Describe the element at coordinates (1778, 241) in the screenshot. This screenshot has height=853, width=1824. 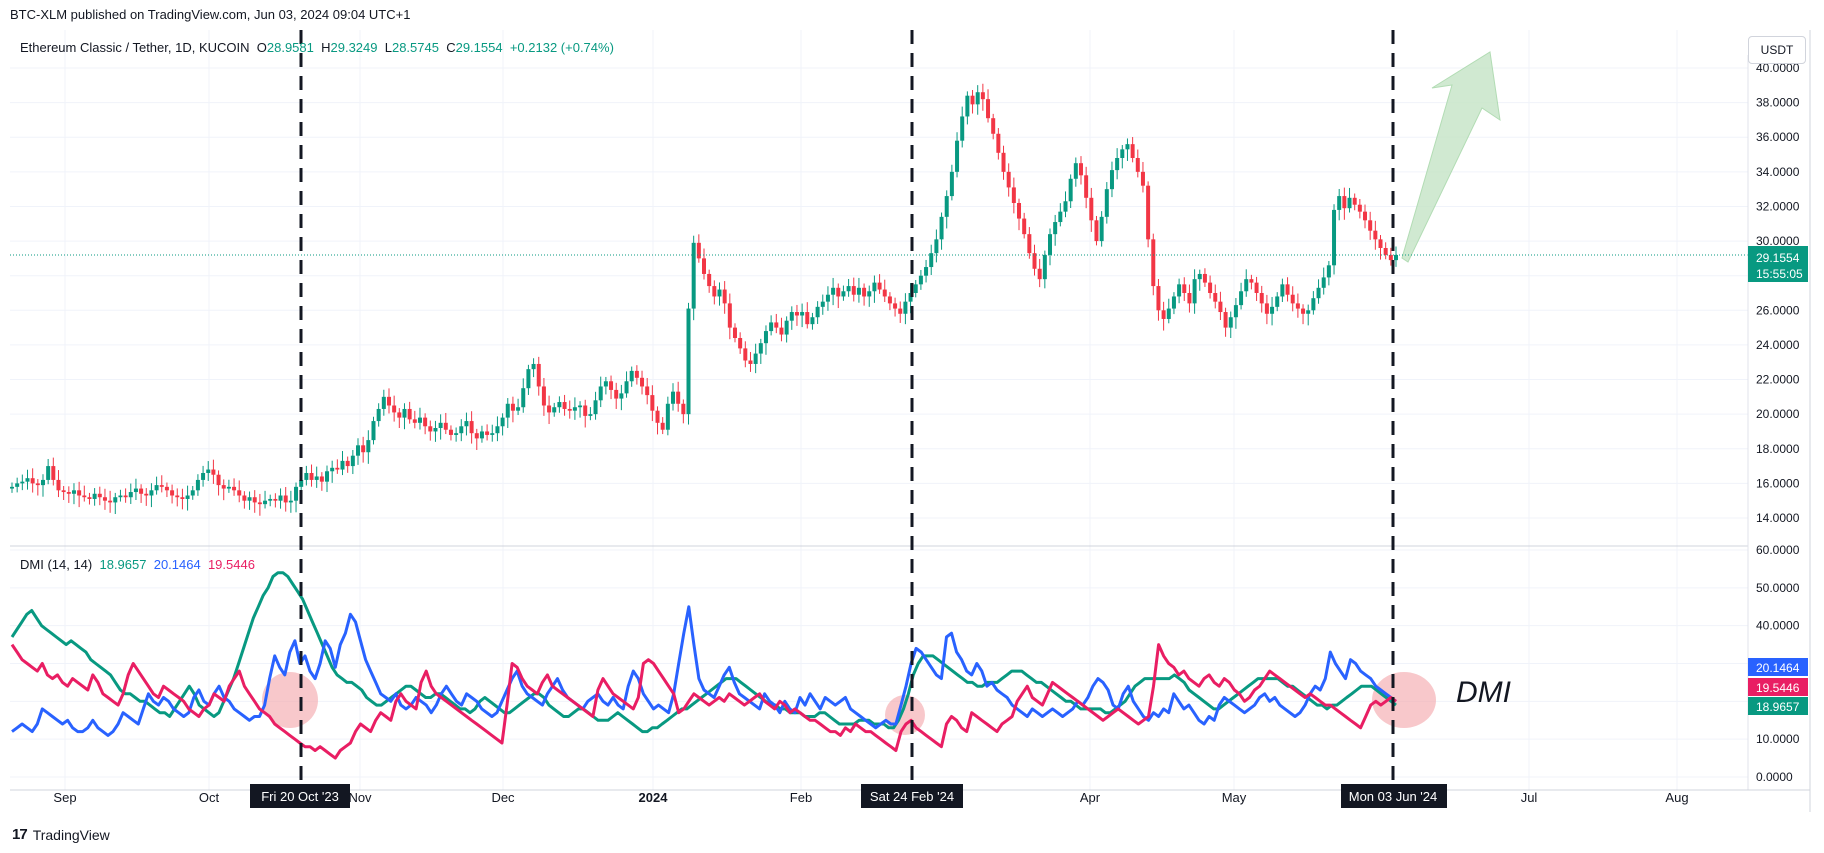
I see `price-tick-label: 30.0000` at that location.